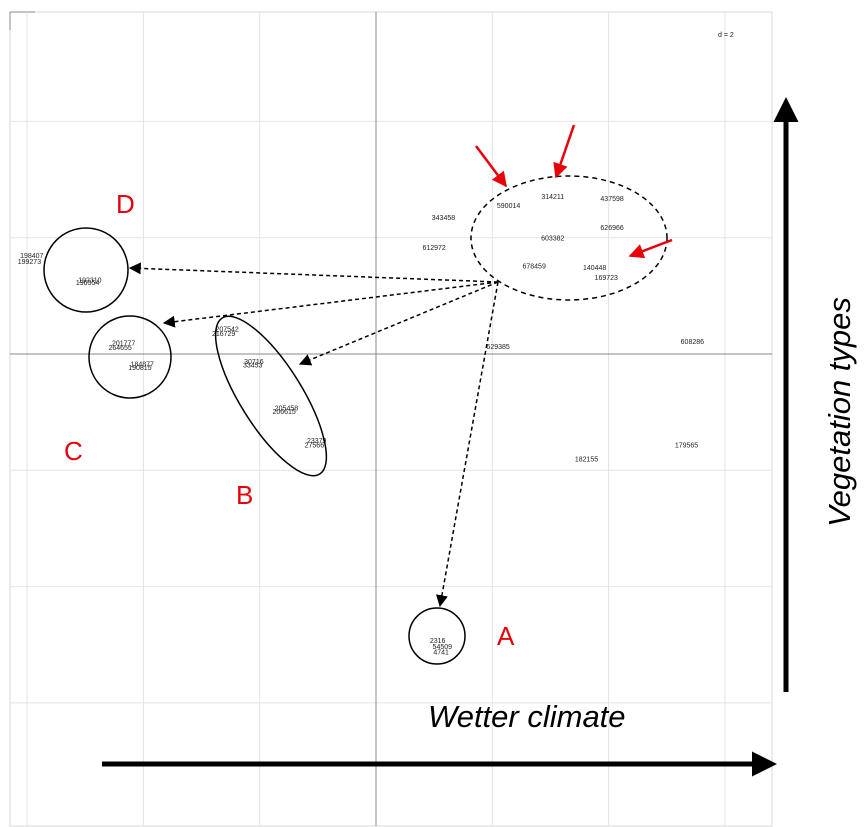 Image resolution: width=865 pixels, height=827 pixels. Describe the element at coordinates (86, 270) in the screenshot. I see `group-d-circle` at that location.